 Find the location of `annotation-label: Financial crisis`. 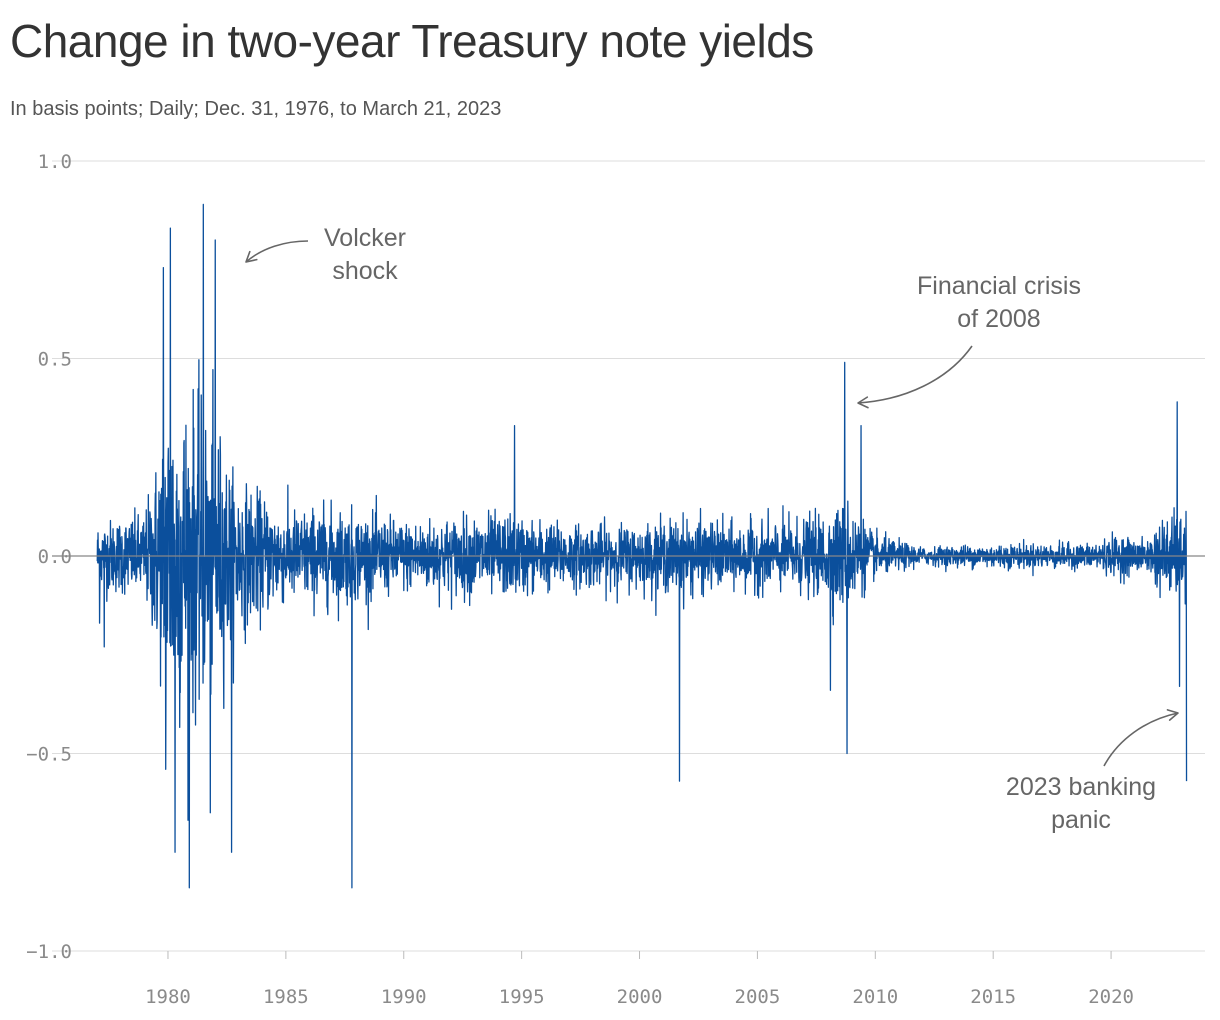

annotation-label: Financial crisis is located at coordinates (999, 286).